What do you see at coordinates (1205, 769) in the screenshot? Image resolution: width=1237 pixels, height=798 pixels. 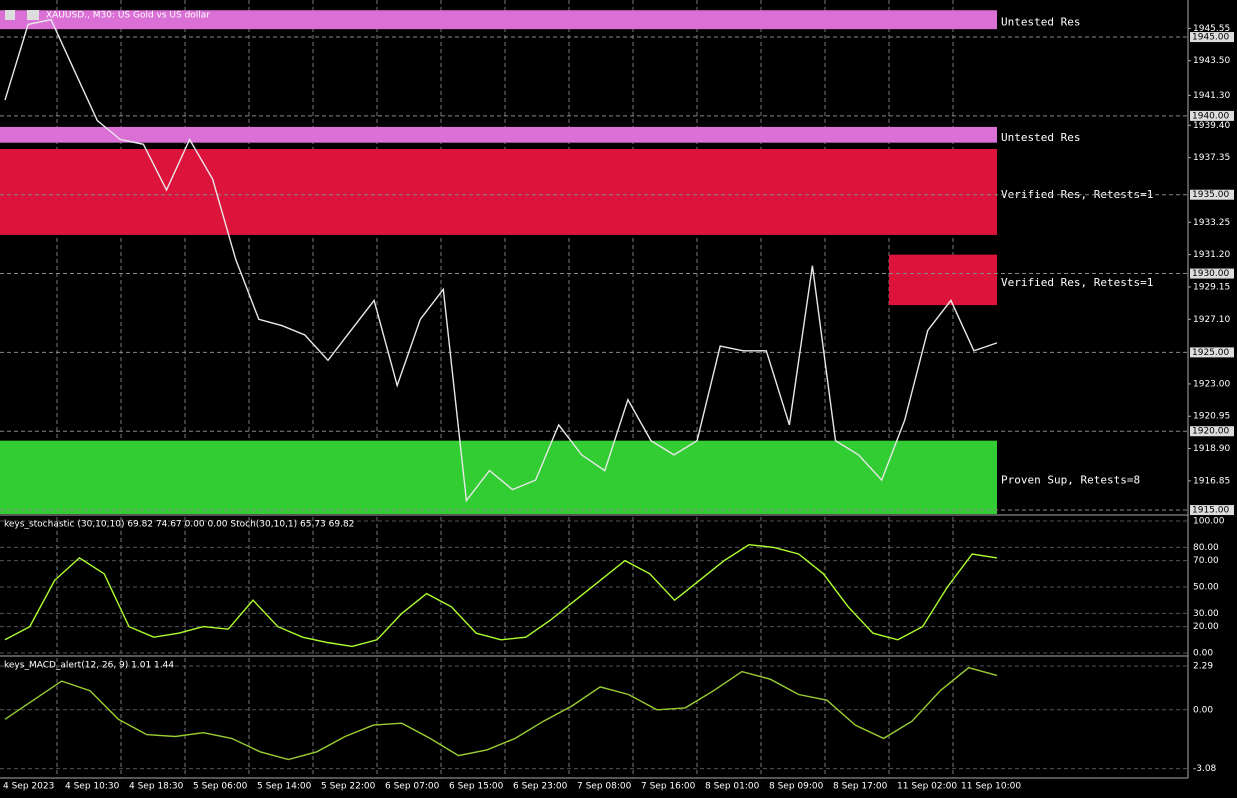 I see `indicator-tick-label: -3.08` at bounding box center [1205, 769].